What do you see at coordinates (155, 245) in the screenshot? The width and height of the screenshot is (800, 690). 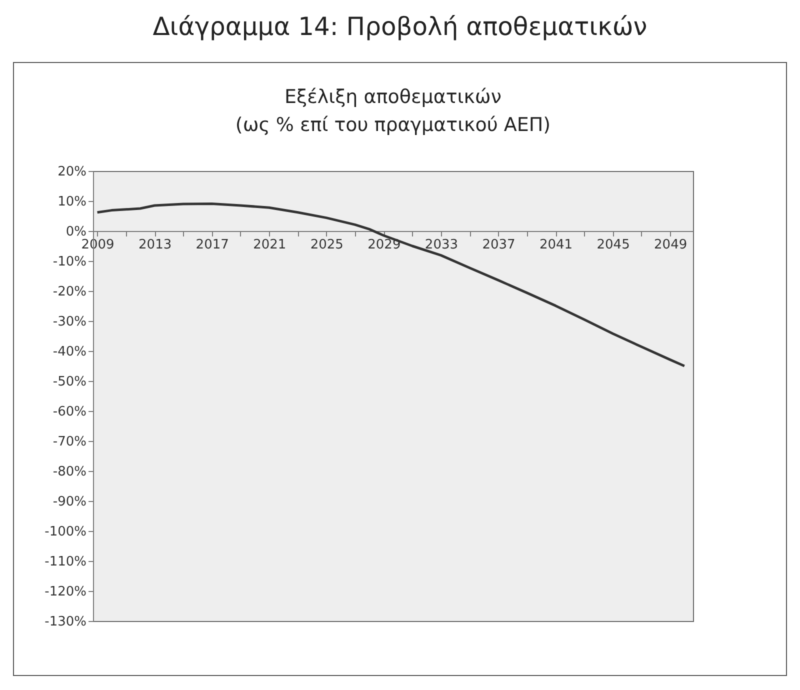 I see `x-tick-label: 2013` at bounding box center [155, 245].